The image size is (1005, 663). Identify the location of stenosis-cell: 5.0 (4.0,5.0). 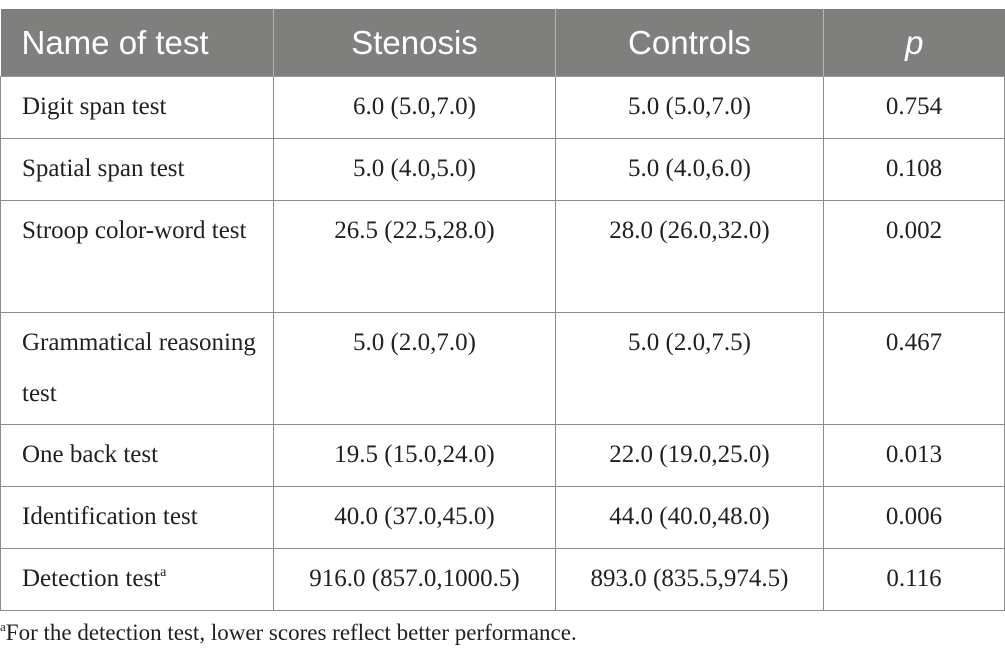
(414, 169).